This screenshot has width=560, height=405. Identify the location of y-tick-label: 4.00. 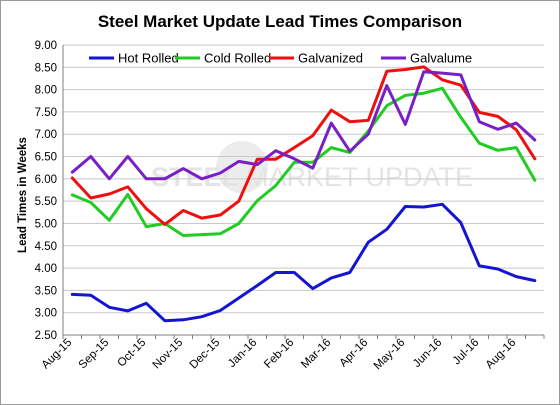
(46, 269).